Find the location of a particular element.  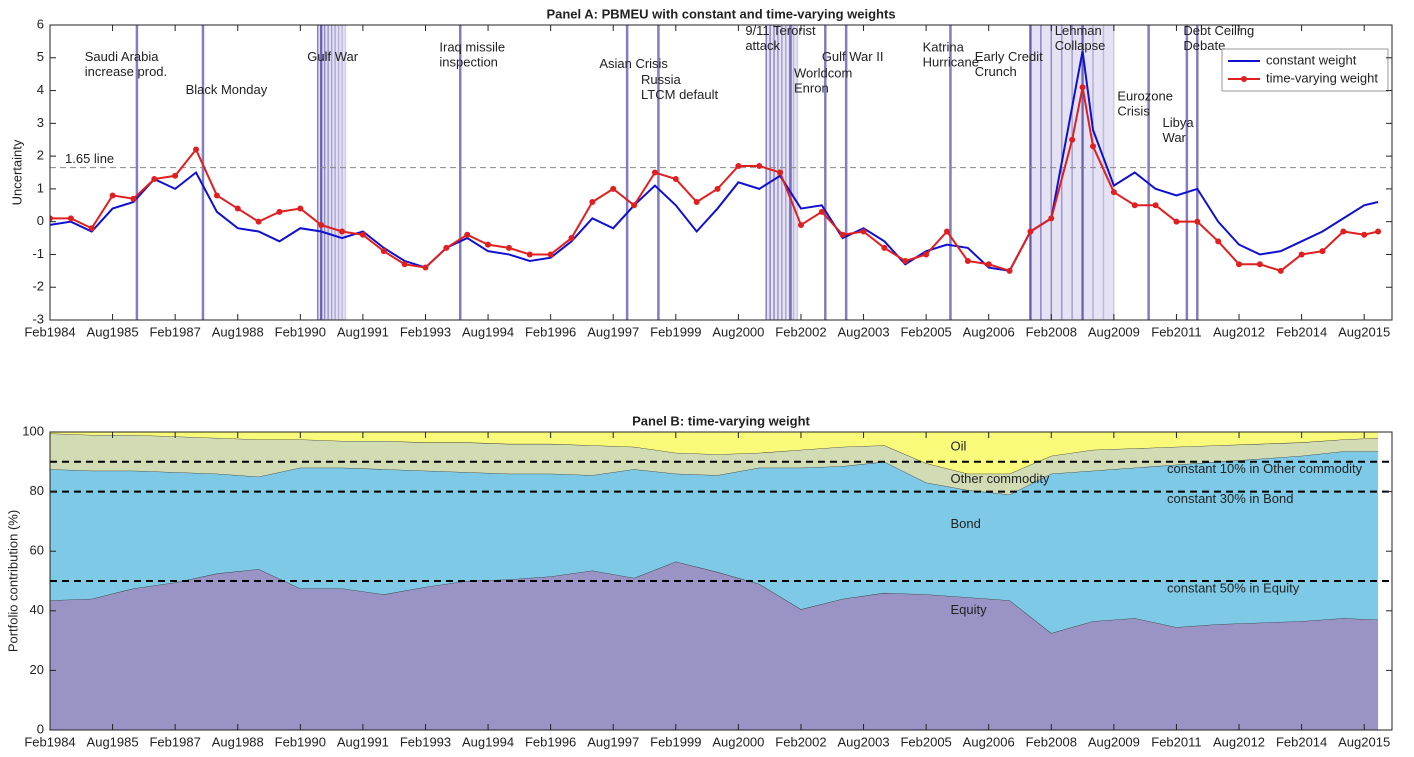

event-label: increase prod. is located at coordinates (126, 71).